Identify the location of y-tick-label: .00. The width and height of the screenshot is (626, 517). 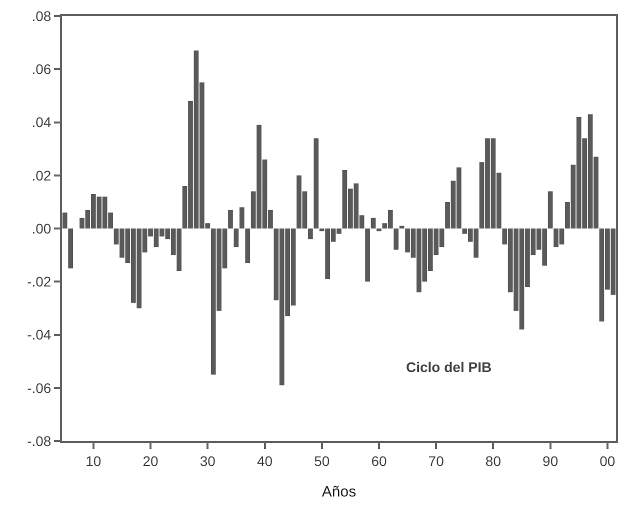
(42, 228).